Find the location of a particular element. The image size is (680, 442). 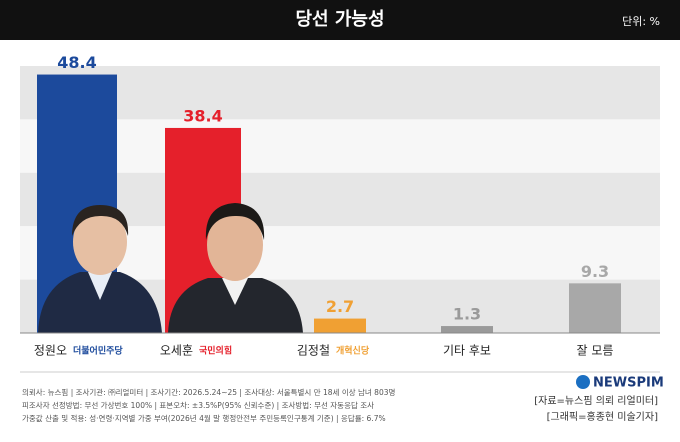

party-label: 국민의힘 is located at coordinates (215, 351).